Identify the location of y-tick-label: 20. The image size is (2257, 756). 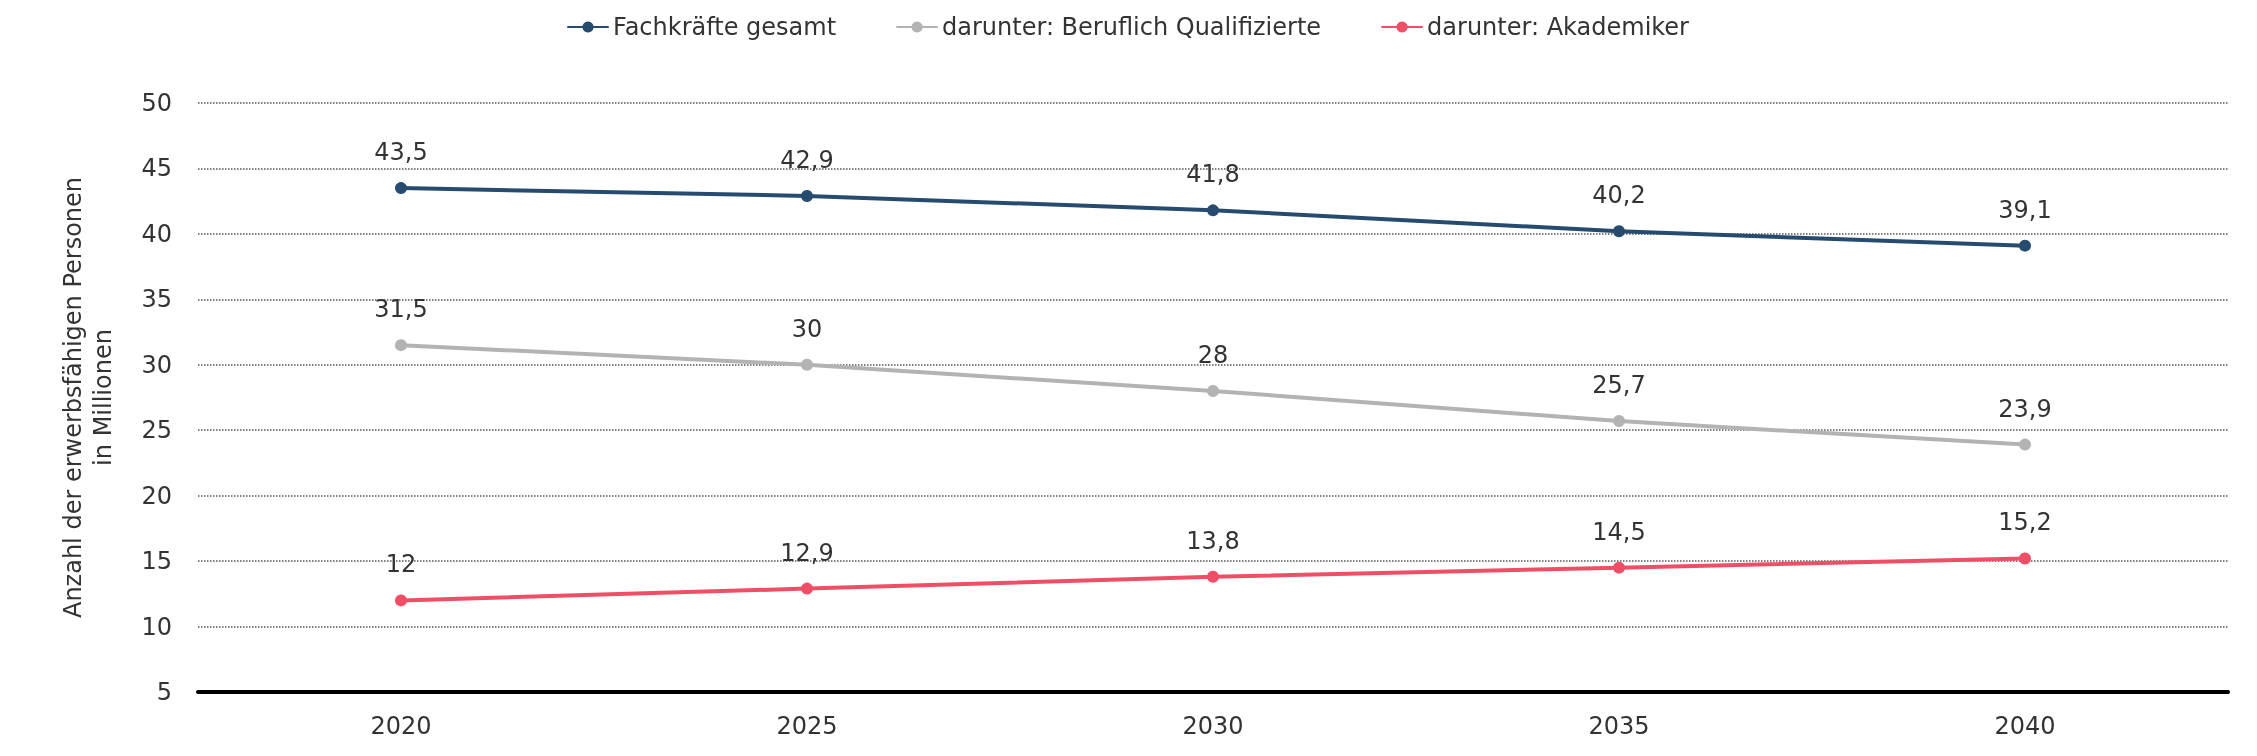
(156, 495).